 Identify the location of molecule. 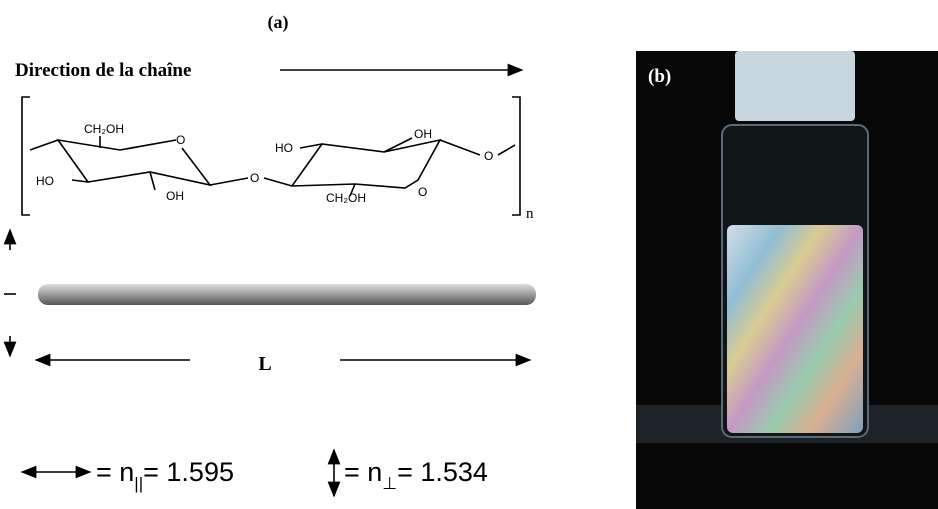
(272, 166).